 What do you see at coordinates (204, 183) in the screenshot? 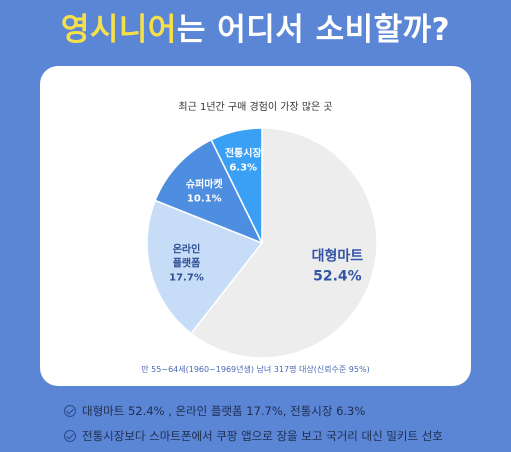
I see `slice-category-label: 슈퍼마켓` at bounding box center [204, 183].